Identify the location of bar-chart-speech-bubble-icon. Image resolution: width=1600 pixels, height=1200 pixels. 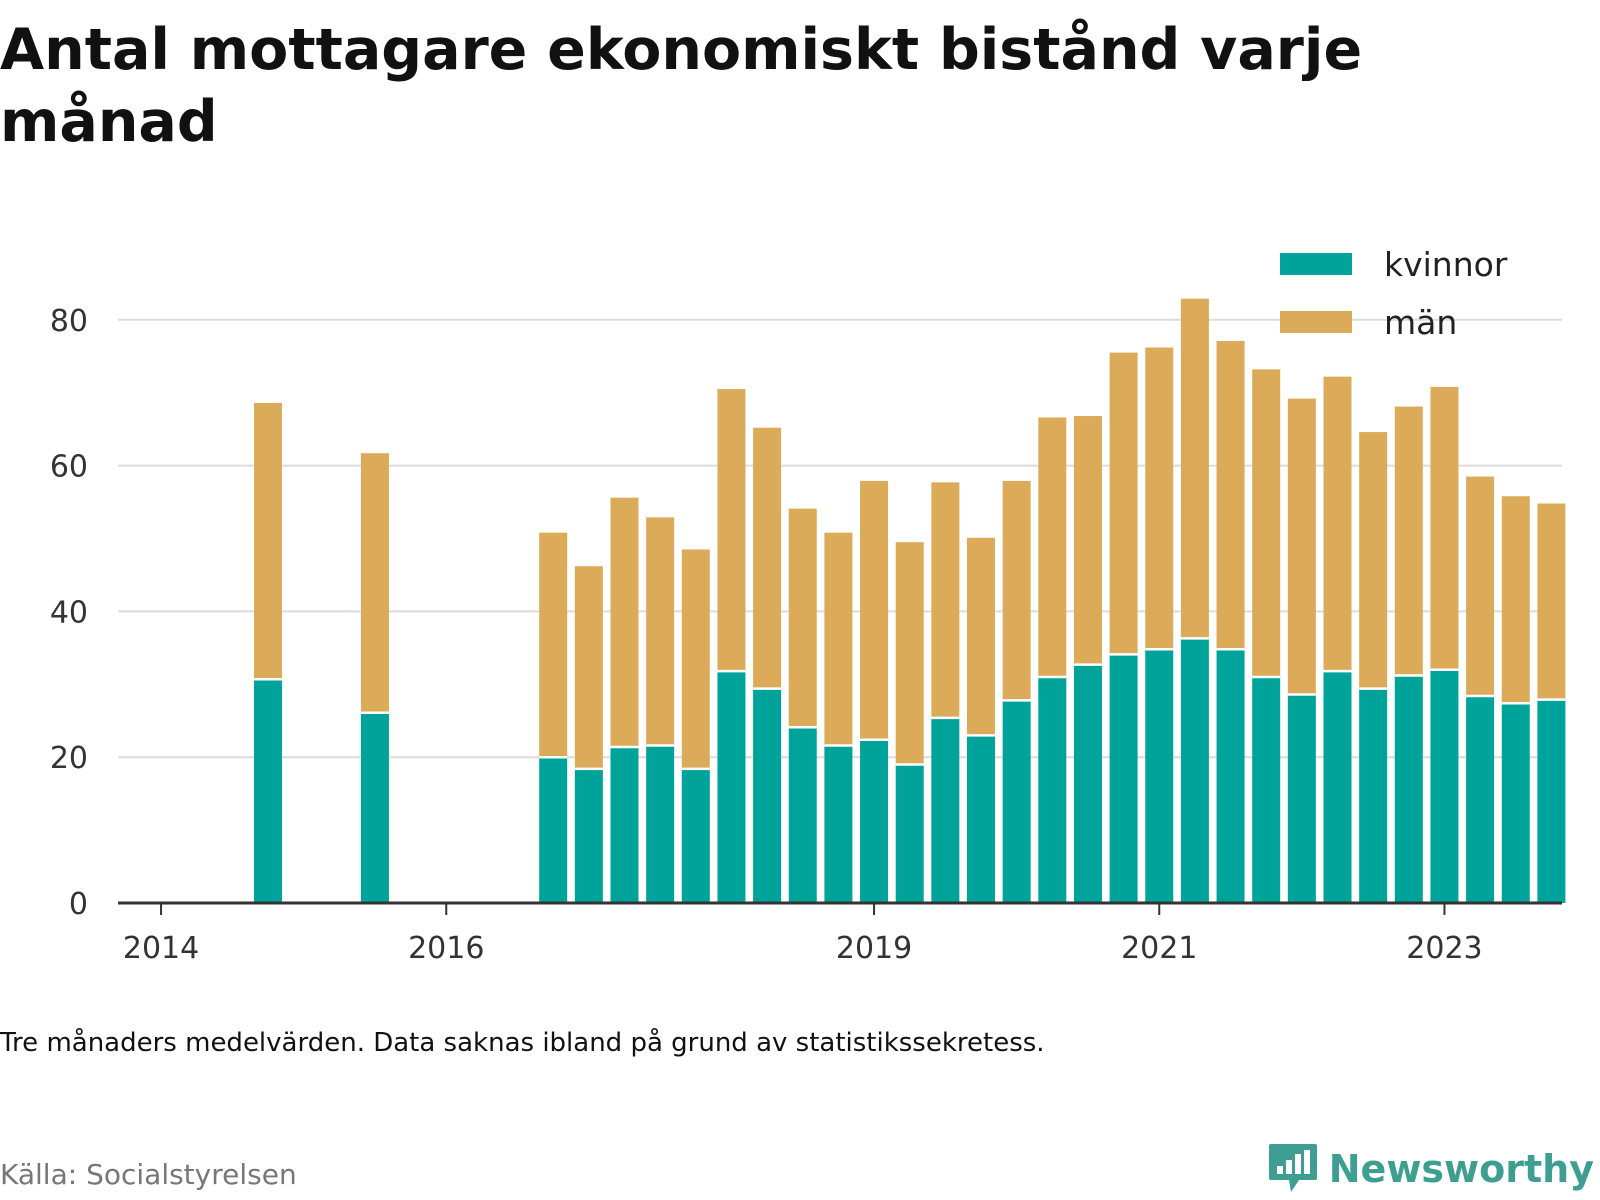
(1292, 1168).